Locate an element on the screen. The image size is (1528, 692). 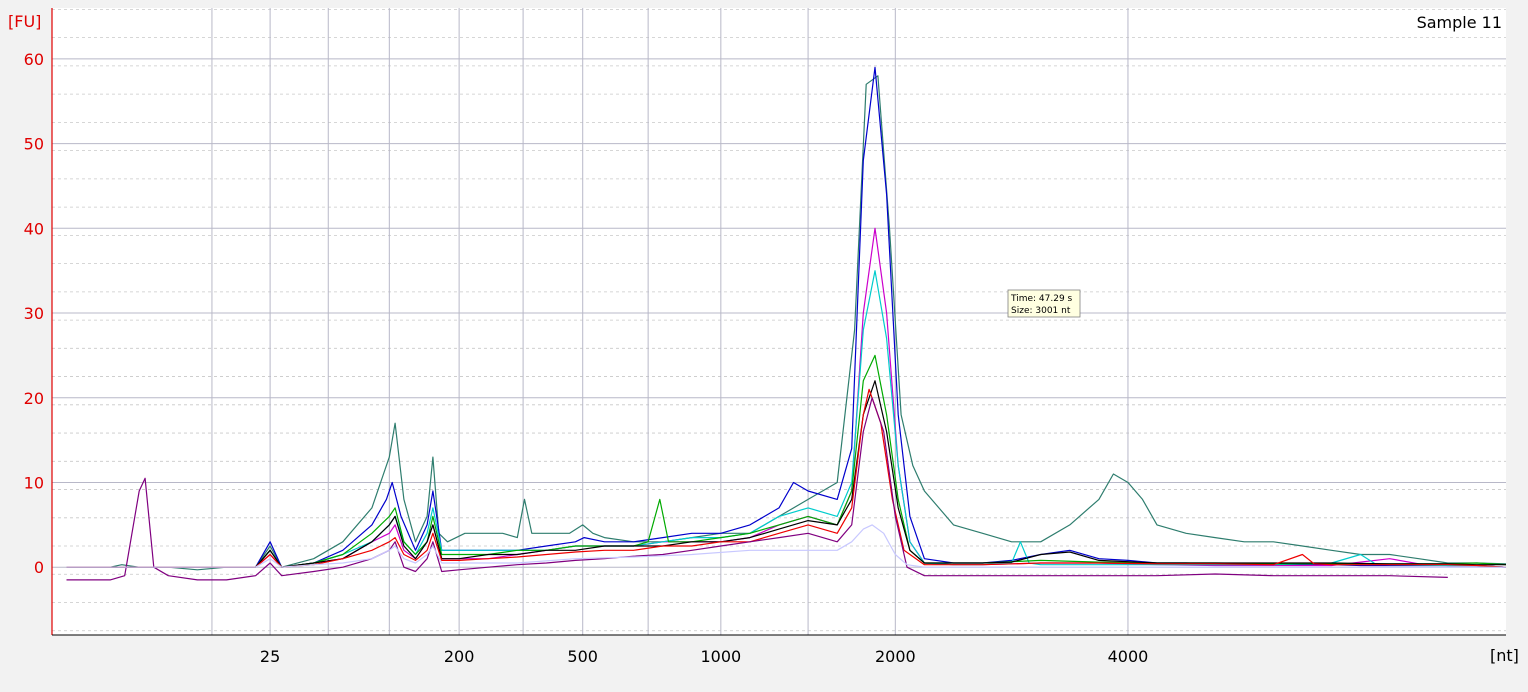
x-tick-label: 500 is located at coordinates (582, 656).